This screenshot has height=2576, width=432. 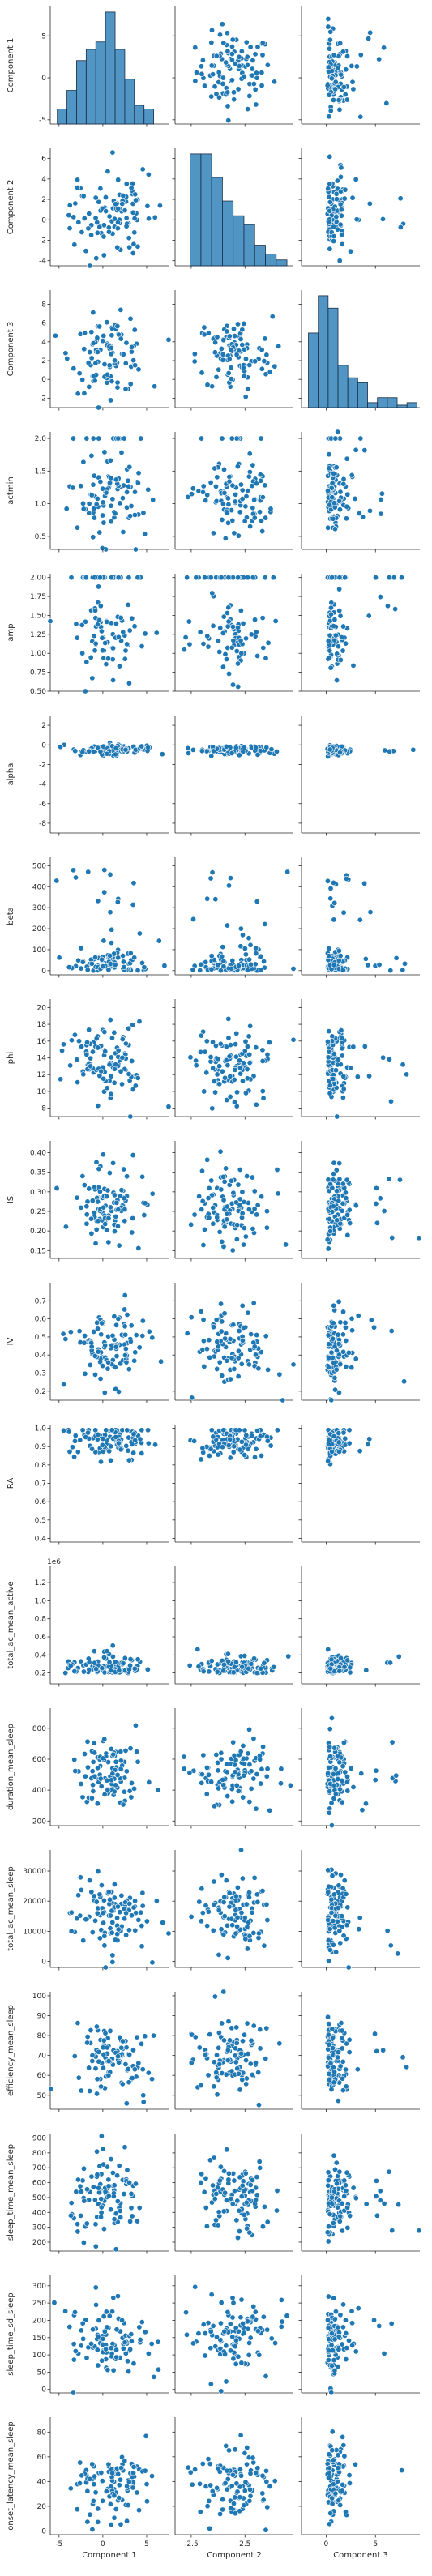 I want to click on histogram-bar, so click(x=110, y=68).